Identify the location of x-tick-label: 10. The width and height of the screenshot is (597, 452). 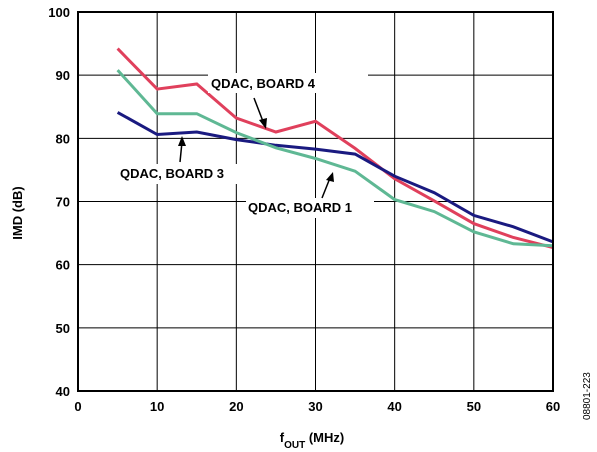
(157, 406).